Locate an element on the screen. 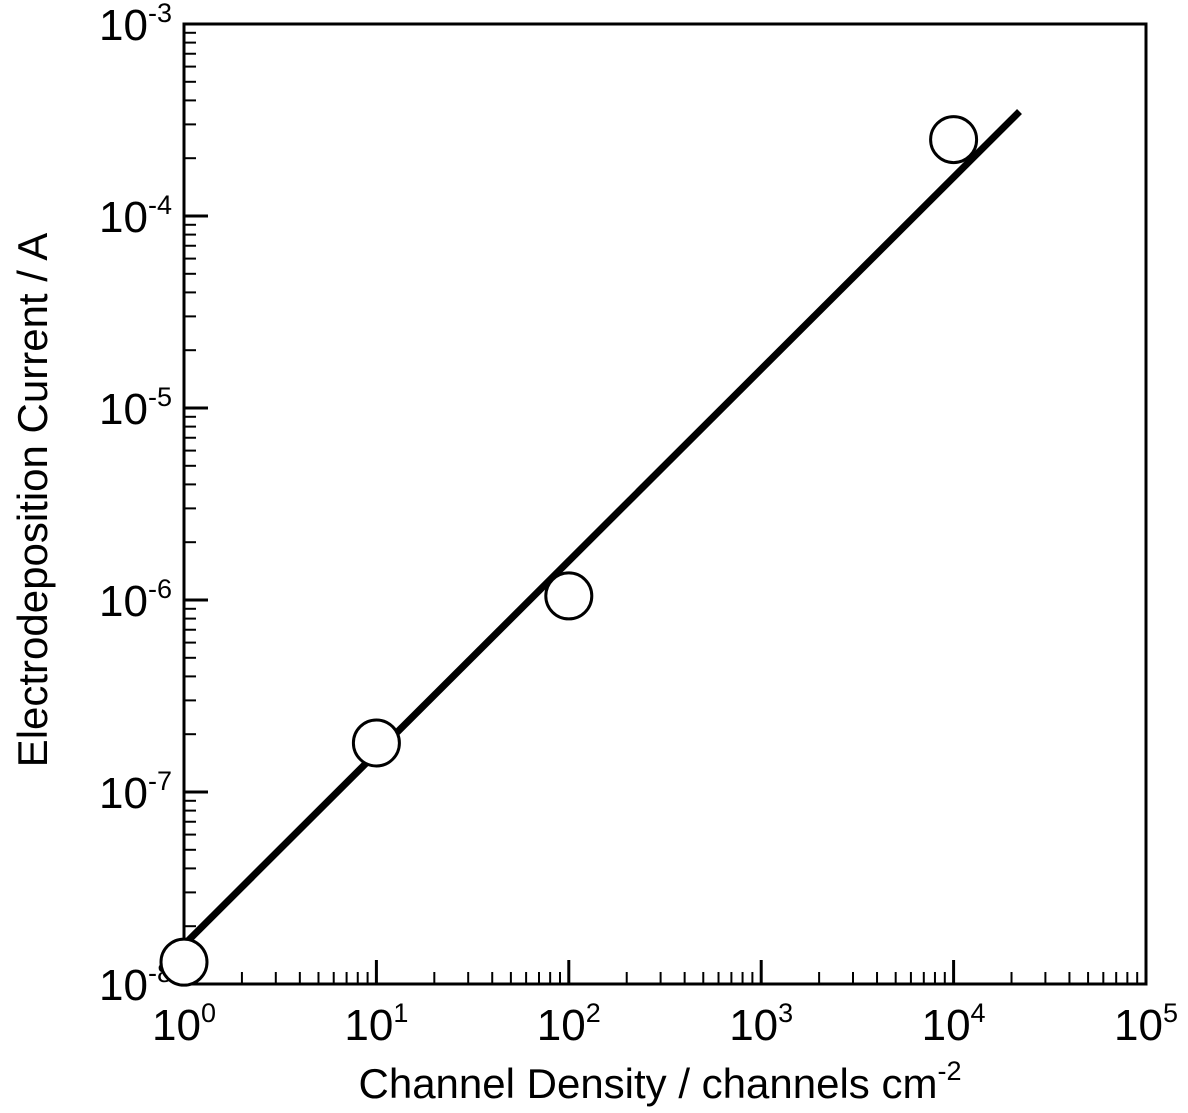 The image size is (1188, 1113). x-tick-exponent: 0 is located at coordinates (208, 1013).